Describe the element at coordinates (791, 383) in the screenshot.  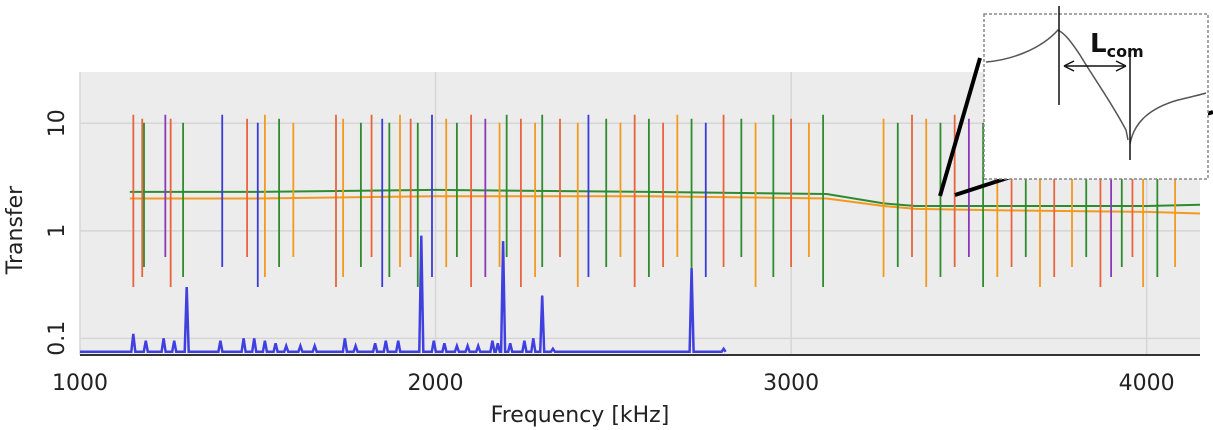
I see `x-tick-label: 3000` at that location.